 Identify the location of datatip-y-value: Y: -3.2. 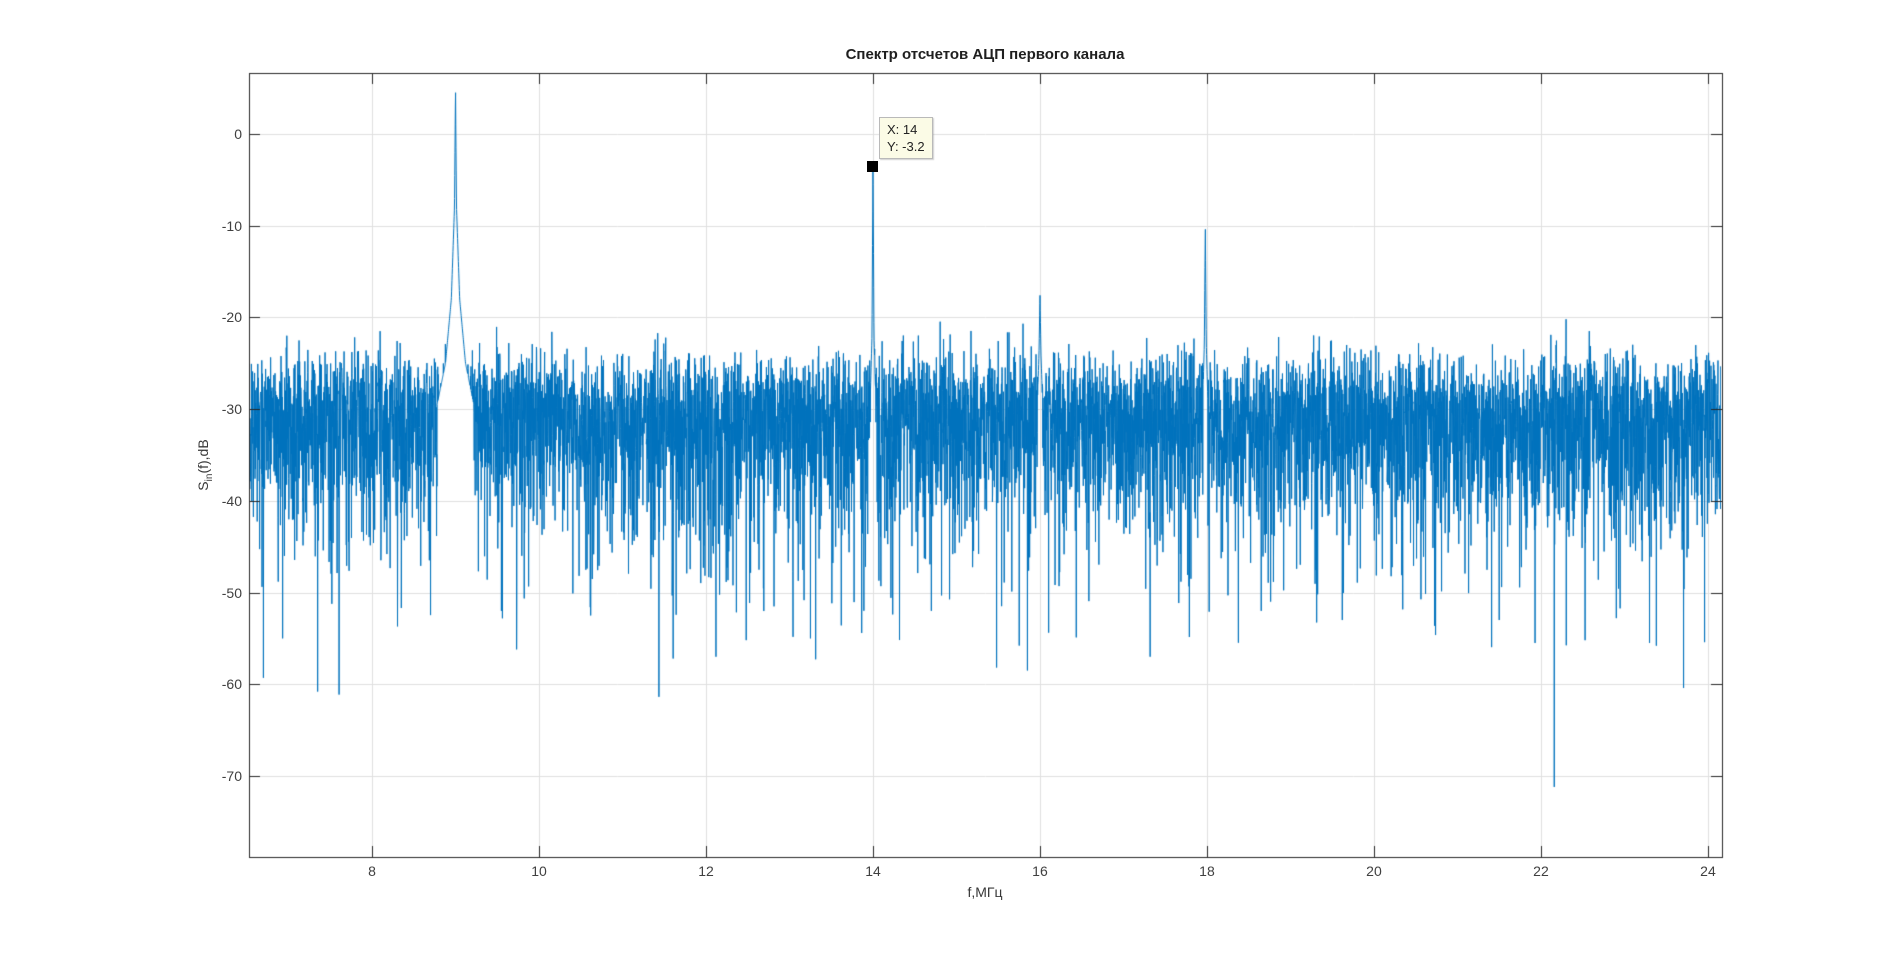
(905, 147).